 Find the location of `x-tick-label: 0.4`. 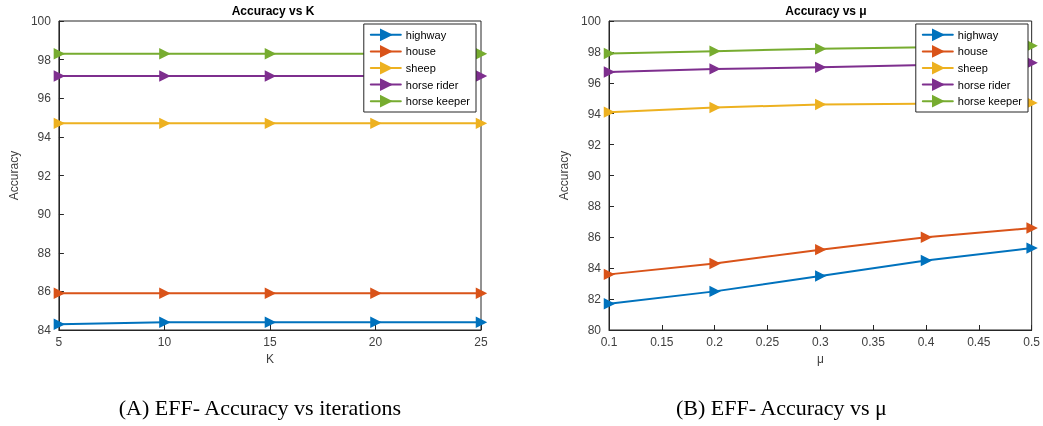

x-tick-label: 0.4 is located at coordinates (926, 342).